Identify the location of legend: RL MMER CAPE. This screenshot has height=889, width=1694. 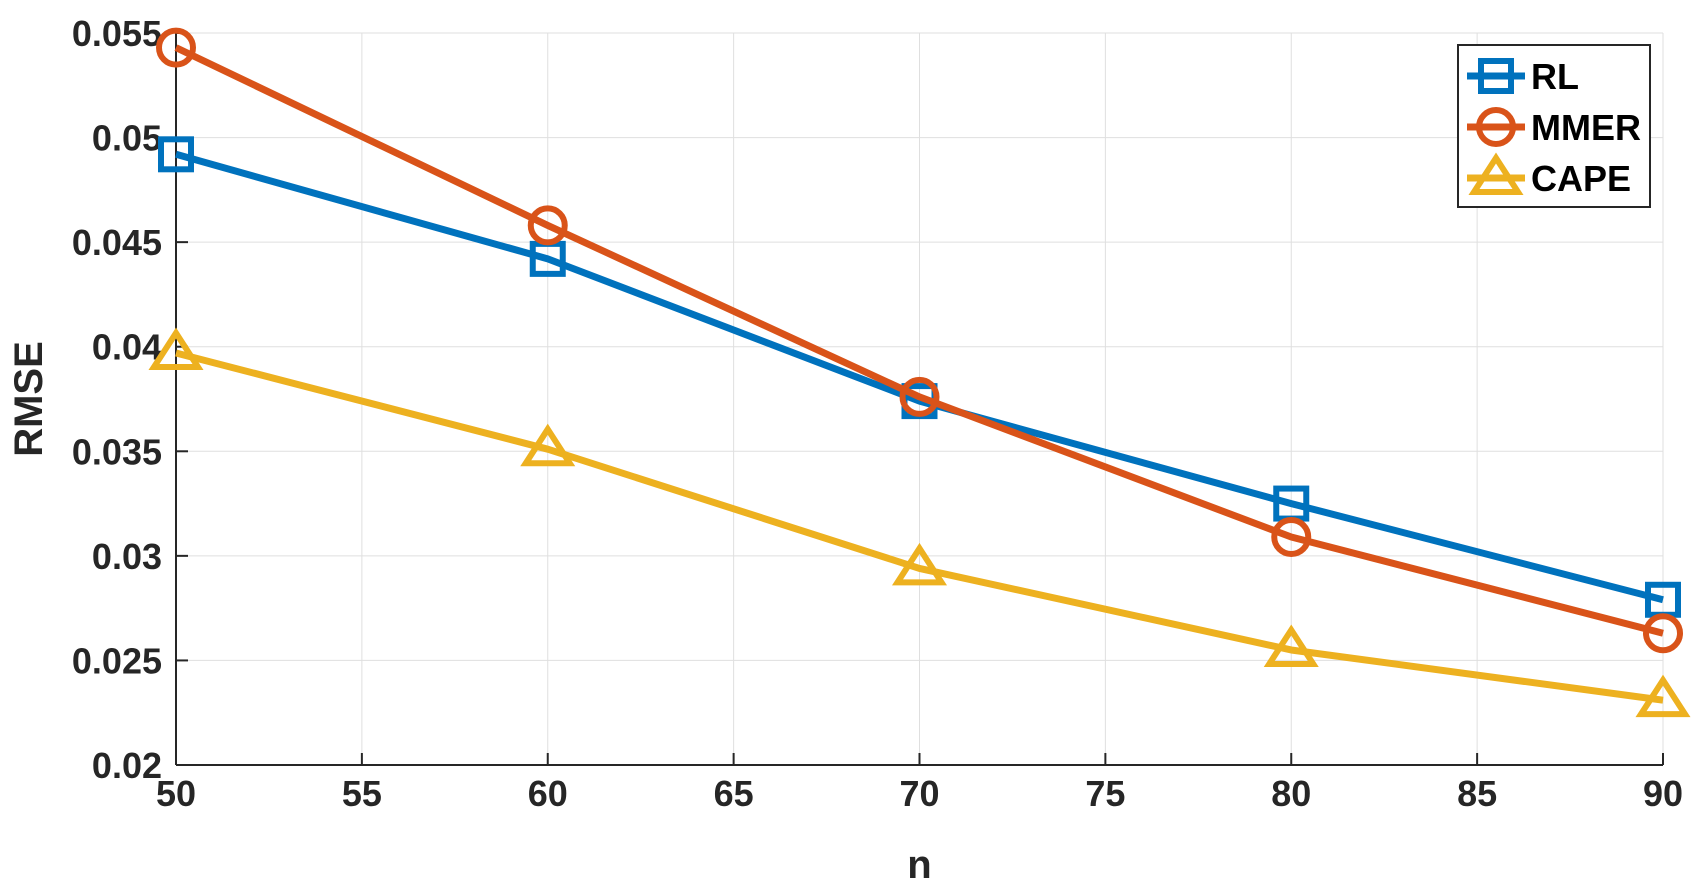
(1554, 126).